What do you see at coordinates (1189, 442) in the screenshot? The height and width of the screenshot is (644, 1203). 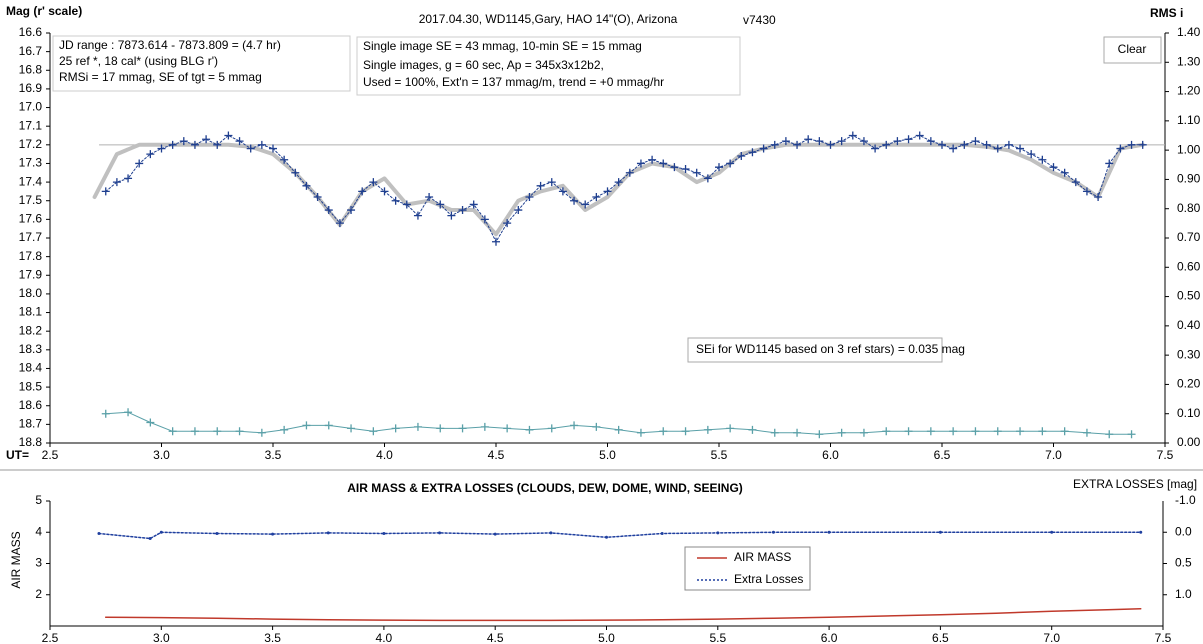 I see `y2-tick-label: 0.00` at bounding box center [1189, 442].